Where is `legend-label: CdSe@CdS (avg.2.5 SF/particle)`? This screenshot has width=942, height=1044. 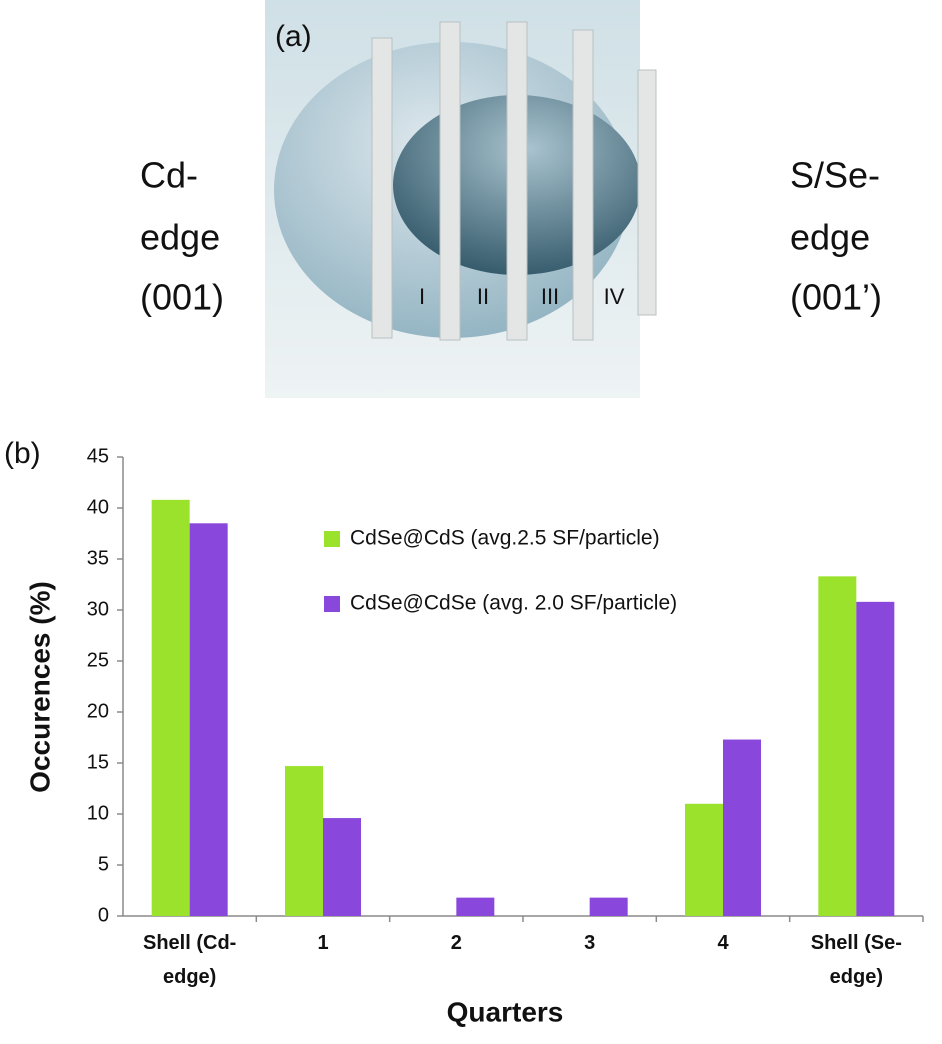
legend-label: CdSe@CdS (avg.2.5 SF/particle) is located at coordinates (505, 538).